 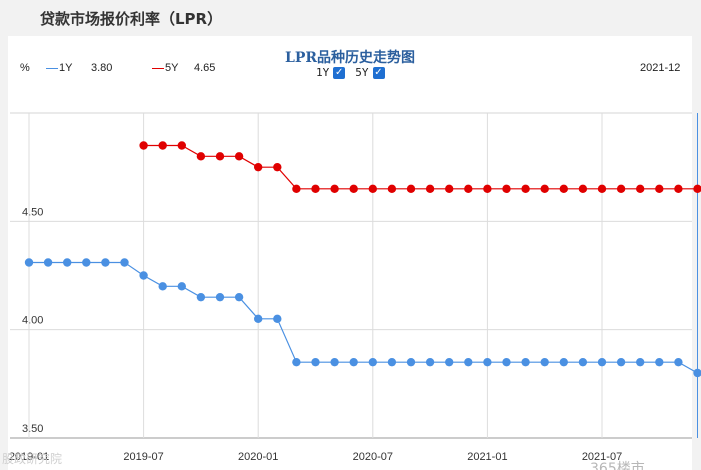 I want to click on chart-title: LPR品种历史走势图, so click(x=349, y=58).